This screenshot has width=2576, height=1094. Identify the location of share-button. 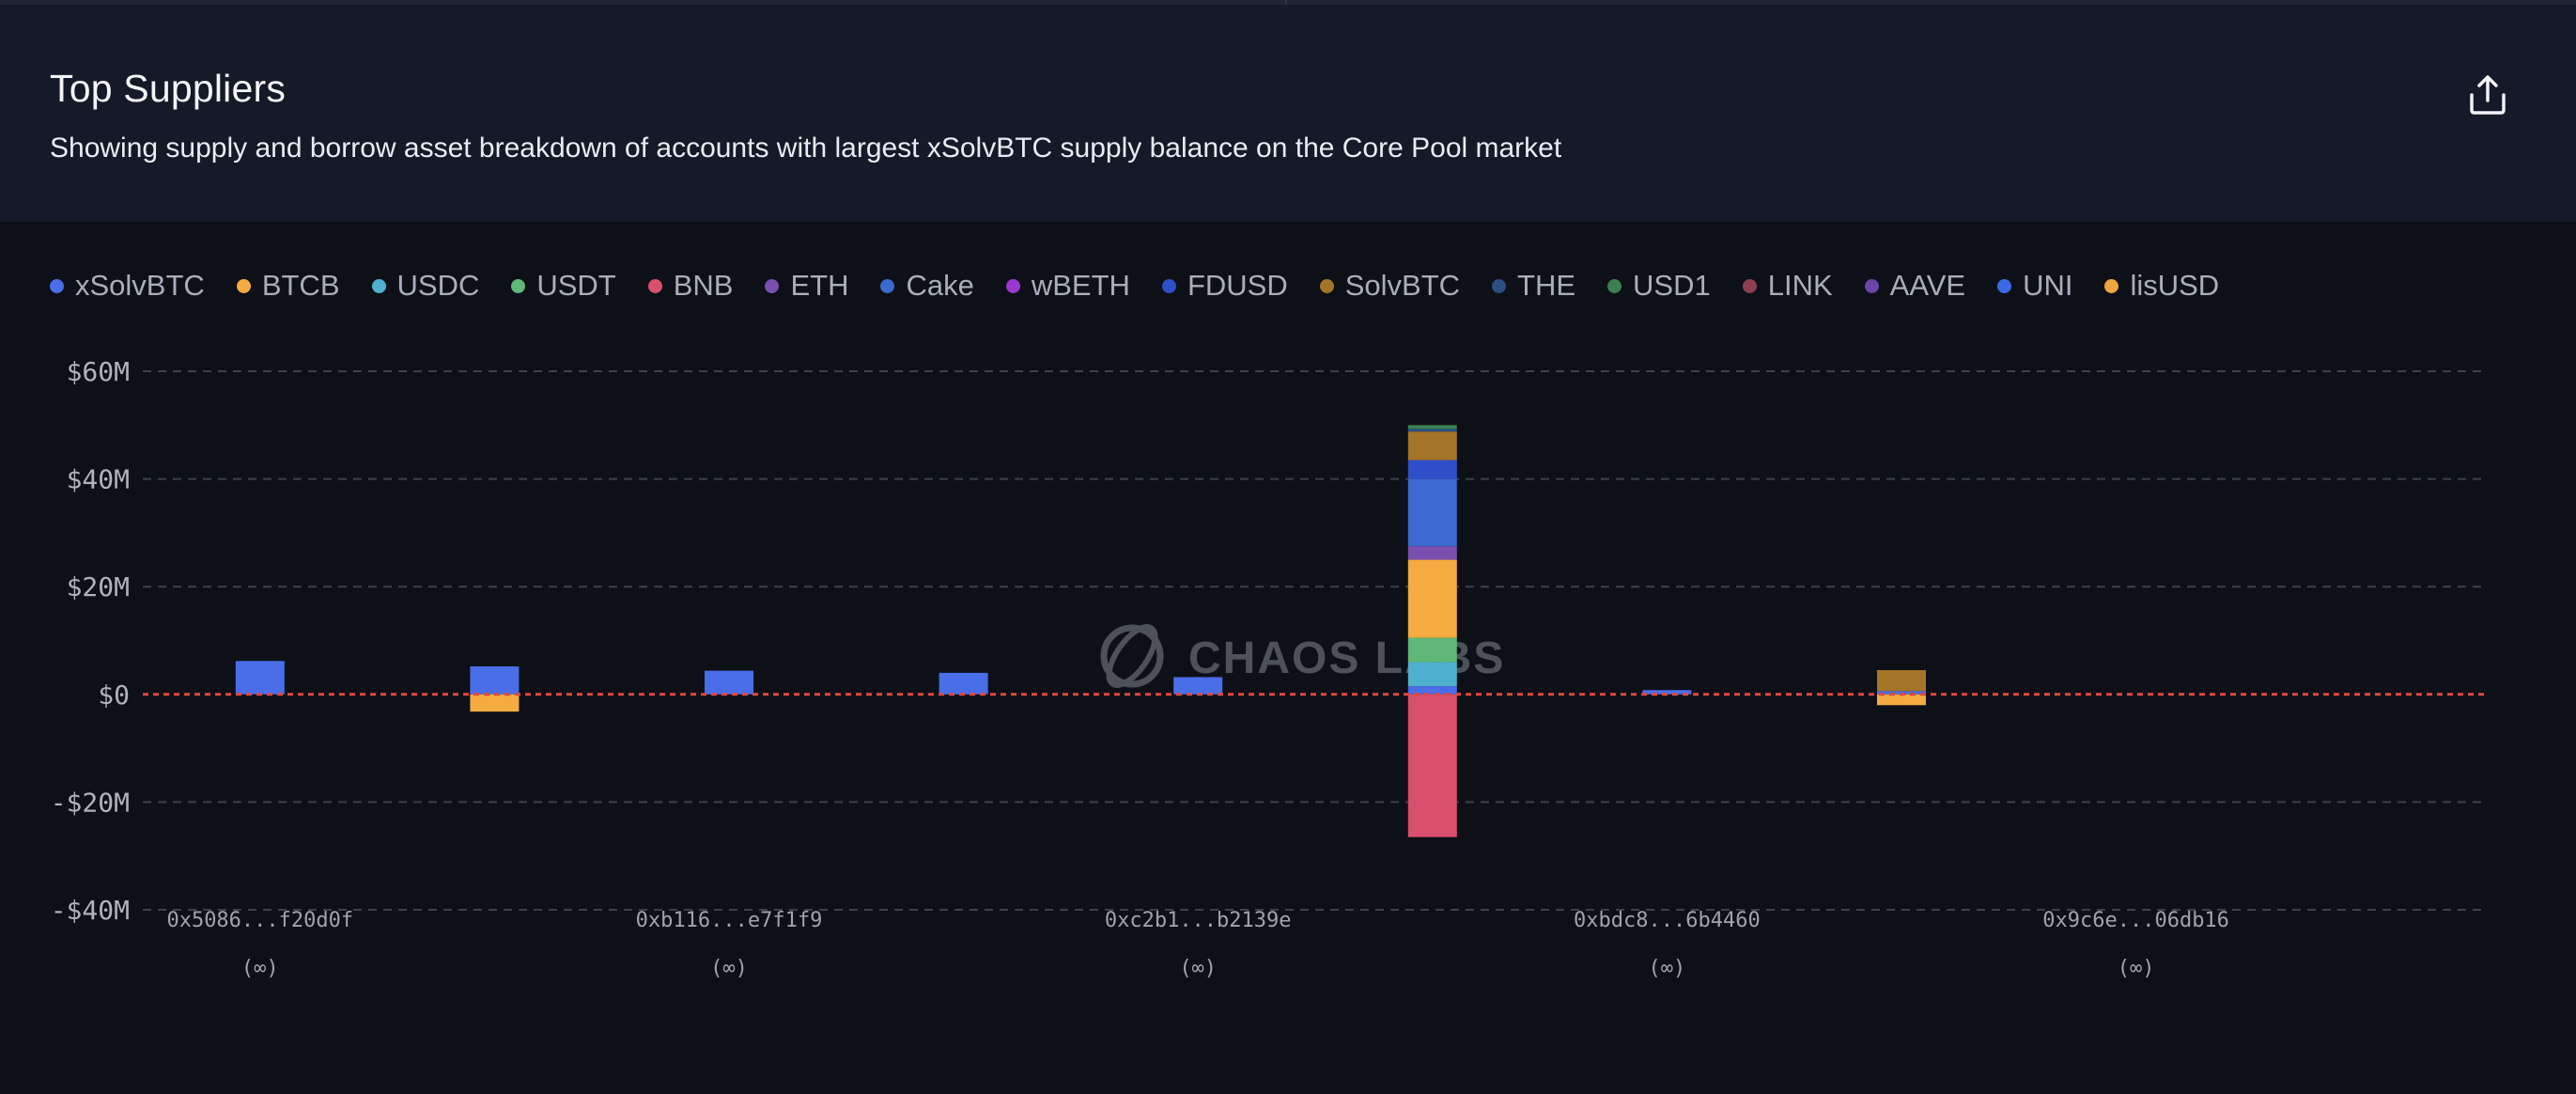
(2487, 95).